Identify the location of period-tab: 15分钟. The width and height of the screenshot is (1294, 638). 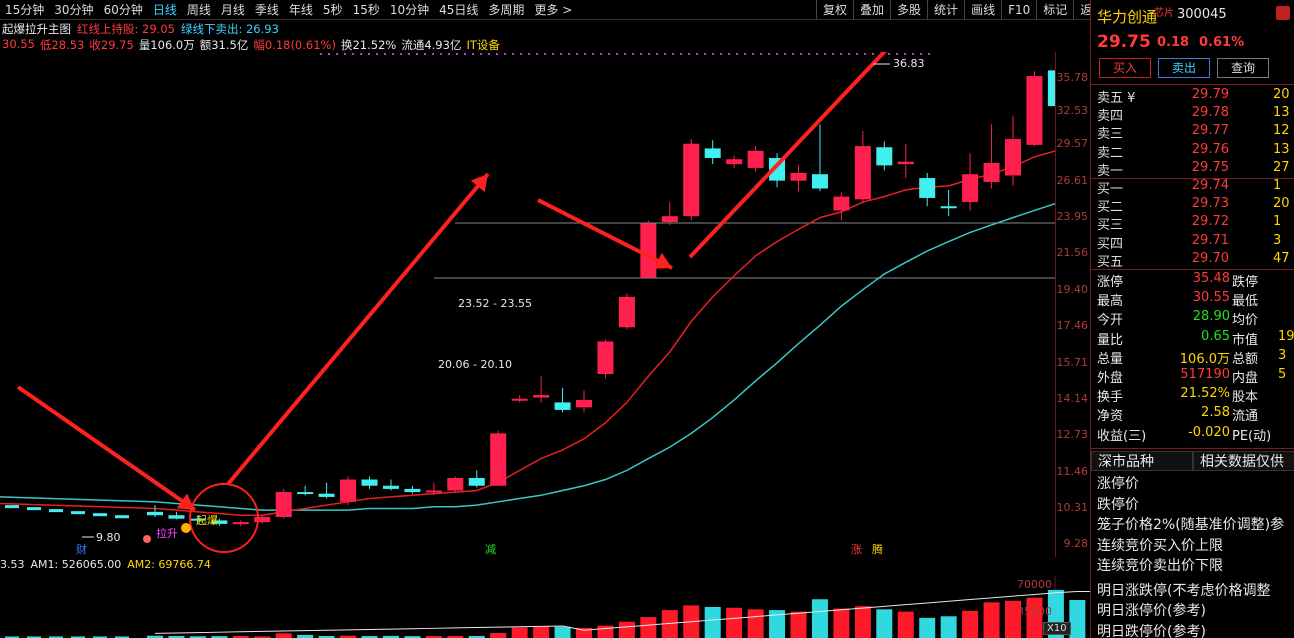
(25, 9).